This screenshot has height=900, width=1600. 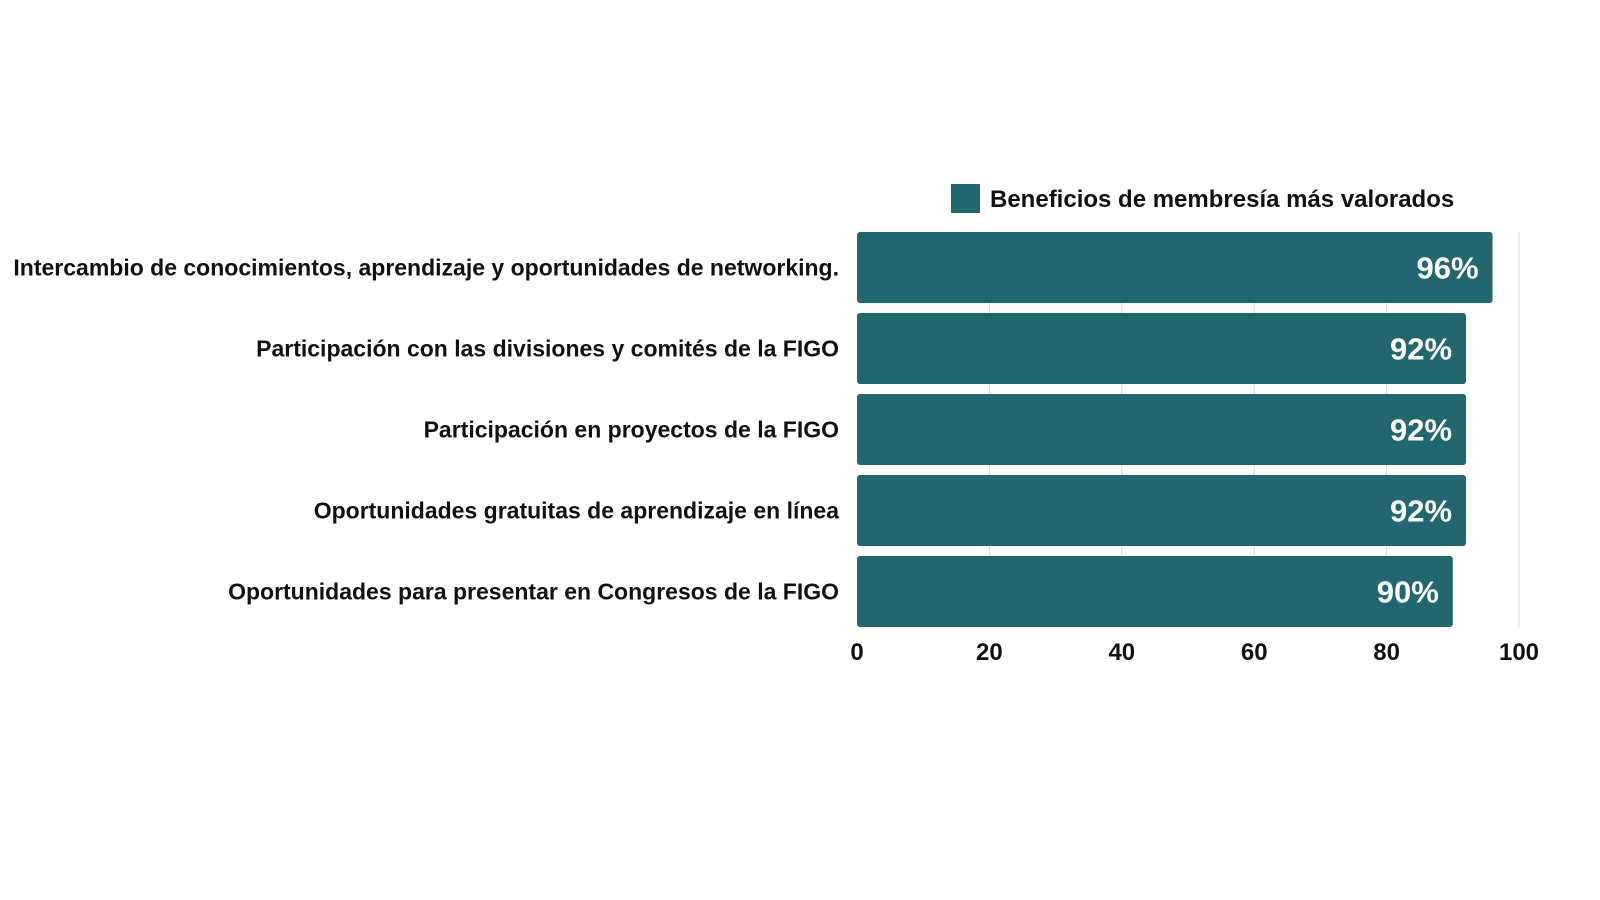 I want to click on x-tick-label: 0, so click(x=856, y=652).